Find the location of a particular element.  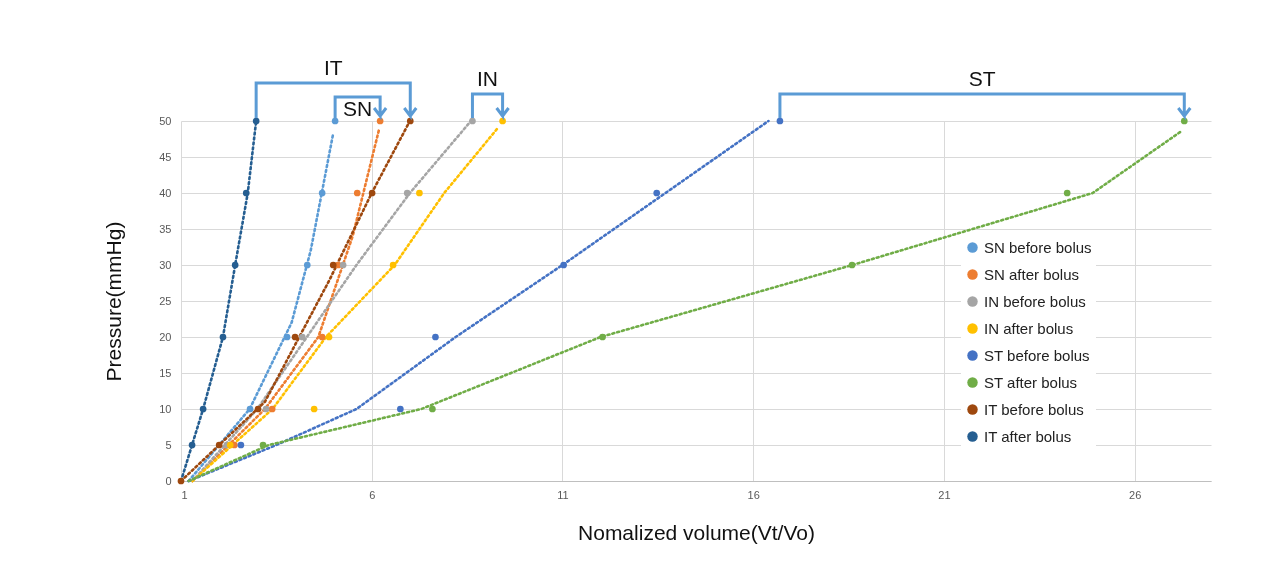

y-tick-label: 50 is located at coordinates (165, 120).